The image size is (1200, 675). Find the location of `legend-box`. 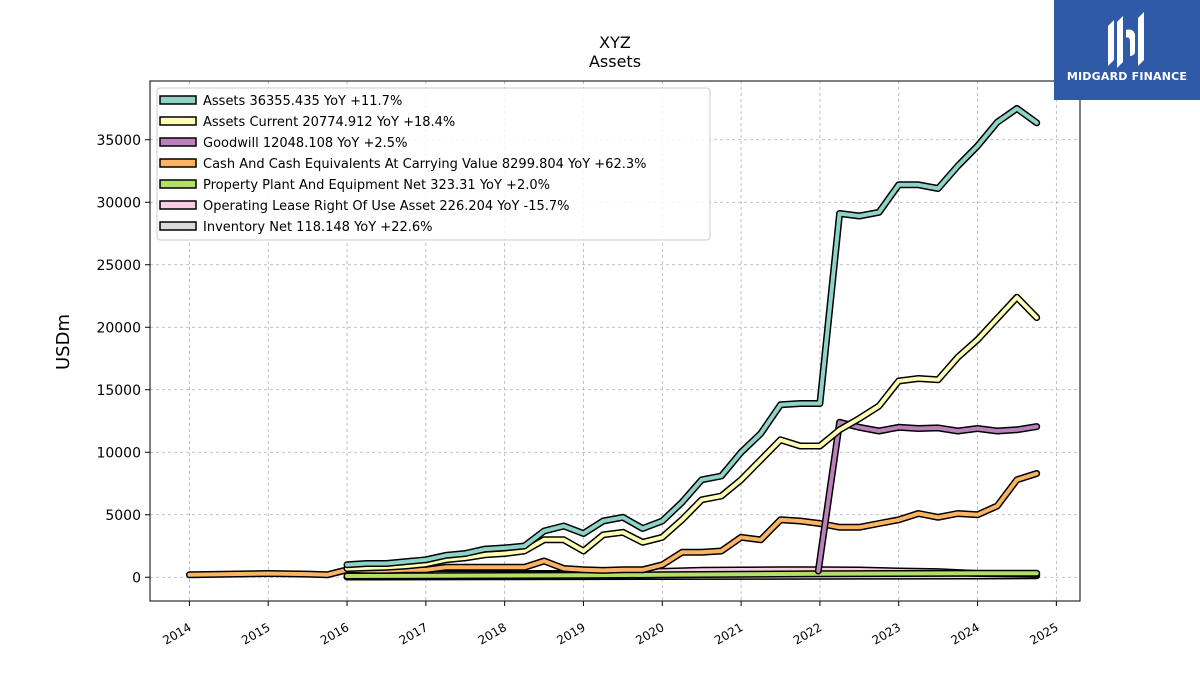

legend-box is located at coordinates (433, 164).